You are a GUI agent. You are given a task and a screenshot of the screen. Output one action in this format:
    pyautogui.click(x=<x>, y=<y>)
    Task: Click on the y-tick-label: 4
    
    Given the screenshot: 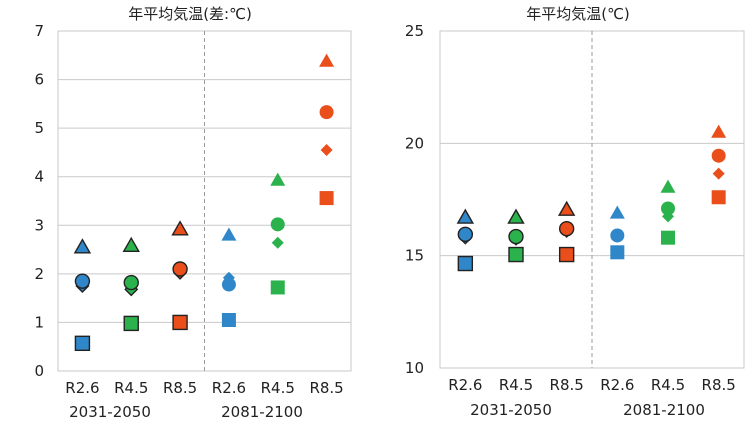 What is the action you would take?
    pyautogui.click(x=39, y=177)
    